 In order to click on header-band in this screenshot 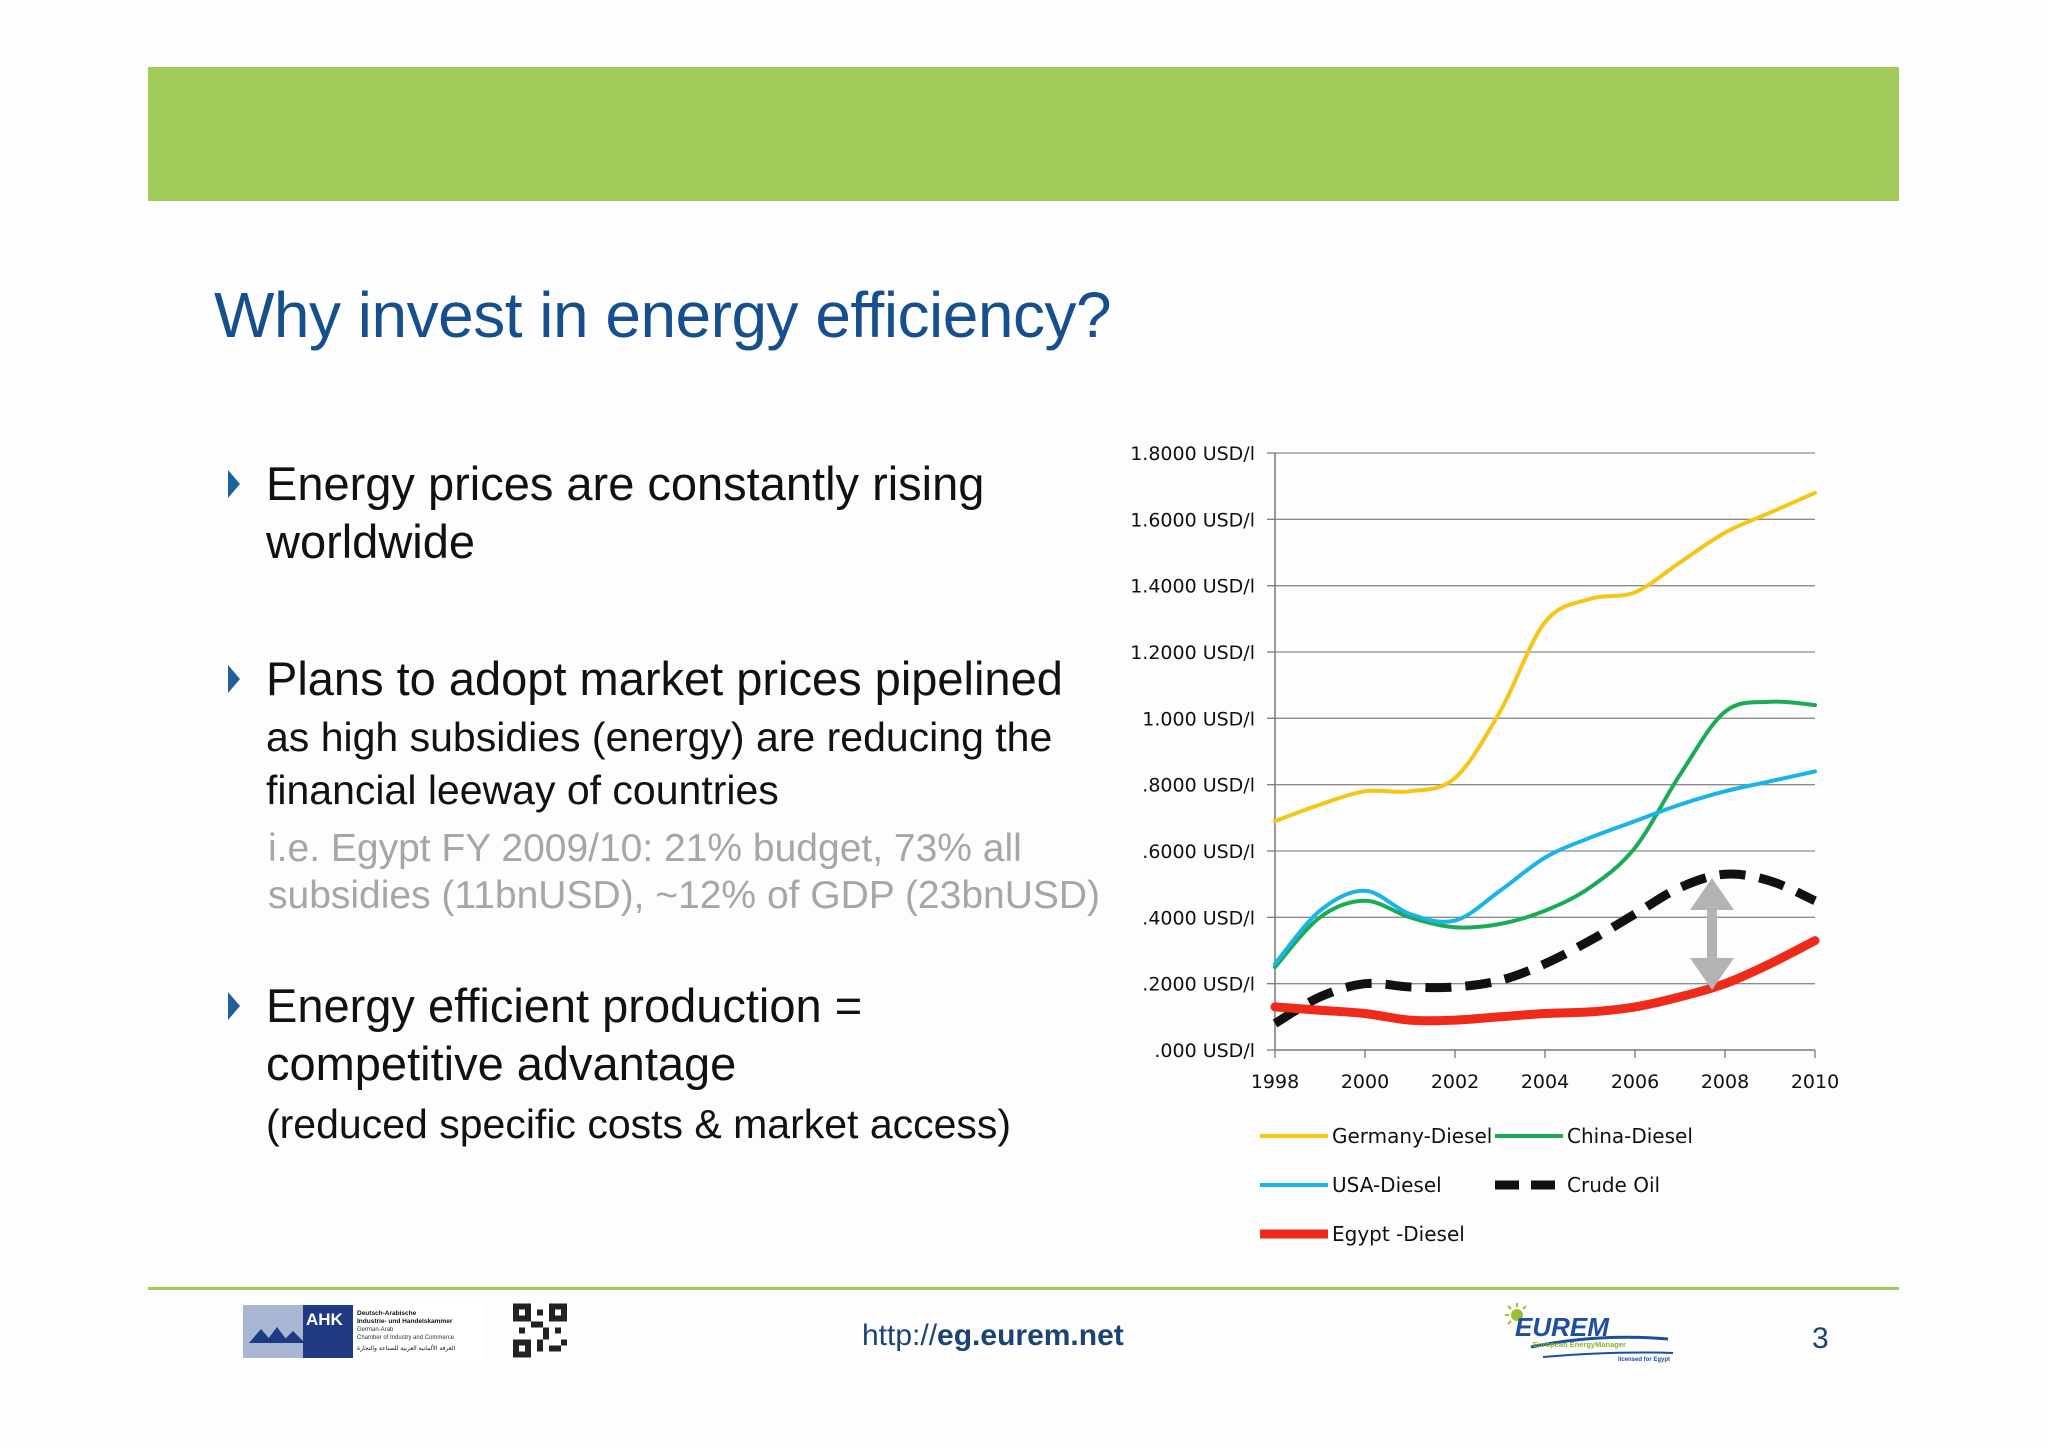, I will do `click(1023, 134)`.